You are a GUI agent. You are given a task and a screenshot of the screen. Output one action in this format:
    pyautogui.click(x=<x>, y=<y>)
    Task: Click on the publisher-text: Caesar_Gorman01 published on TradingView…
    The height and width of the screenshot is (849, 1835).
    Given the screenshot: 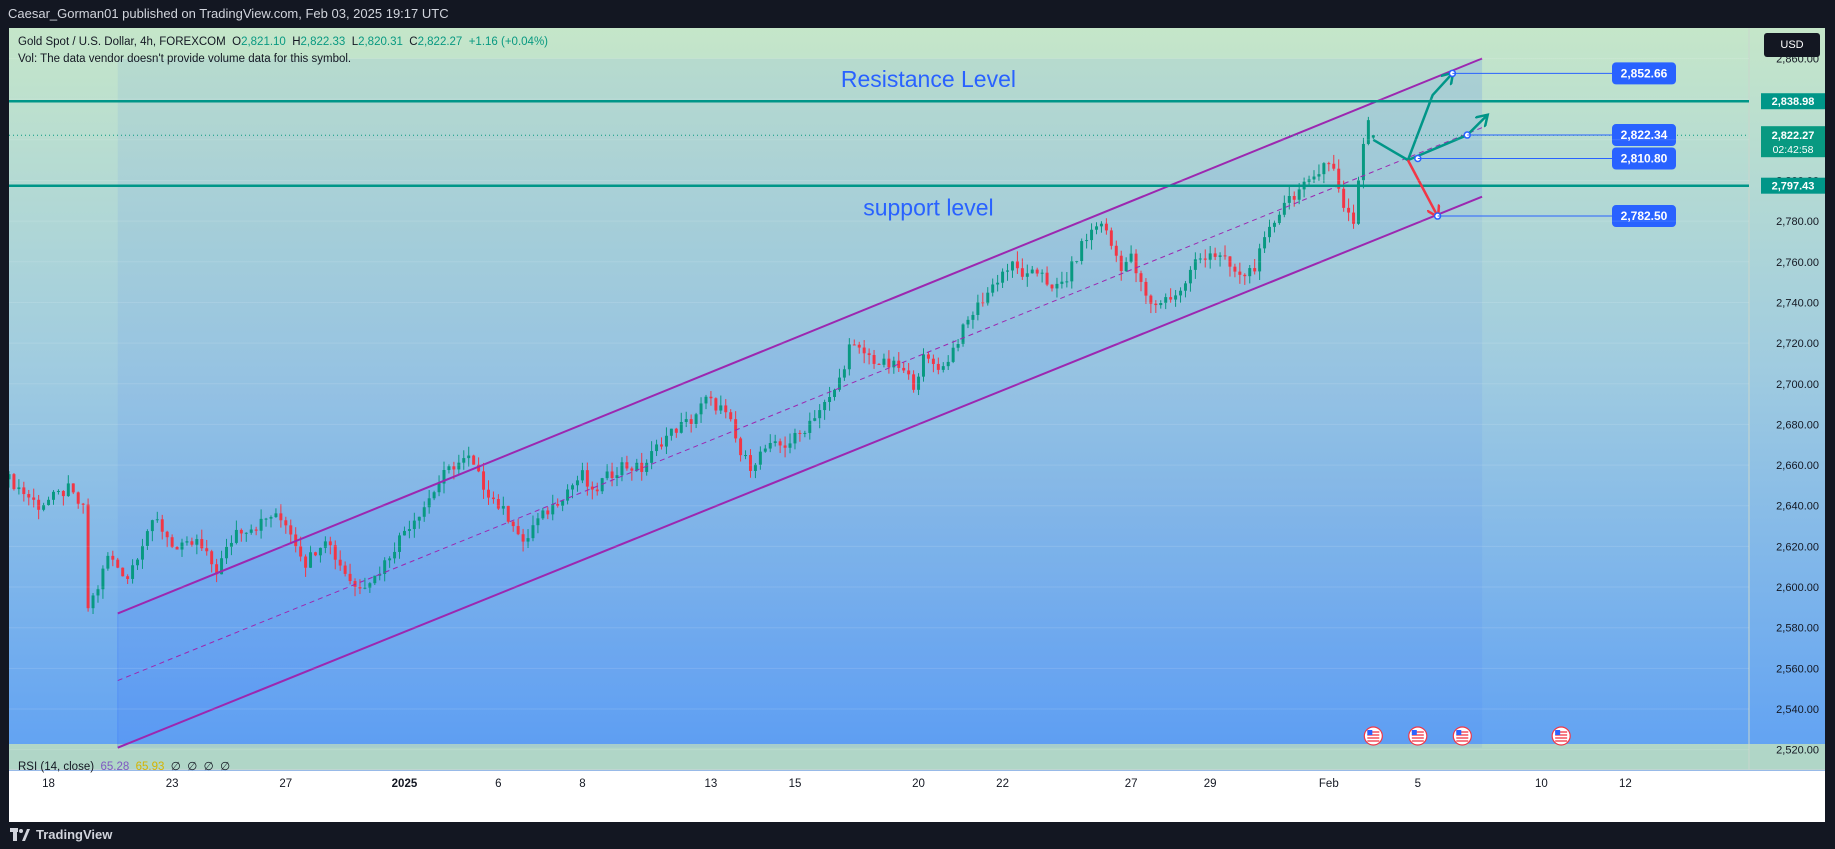 What is the action you would take?
    pyautogui.click(x=228, y=13)
    